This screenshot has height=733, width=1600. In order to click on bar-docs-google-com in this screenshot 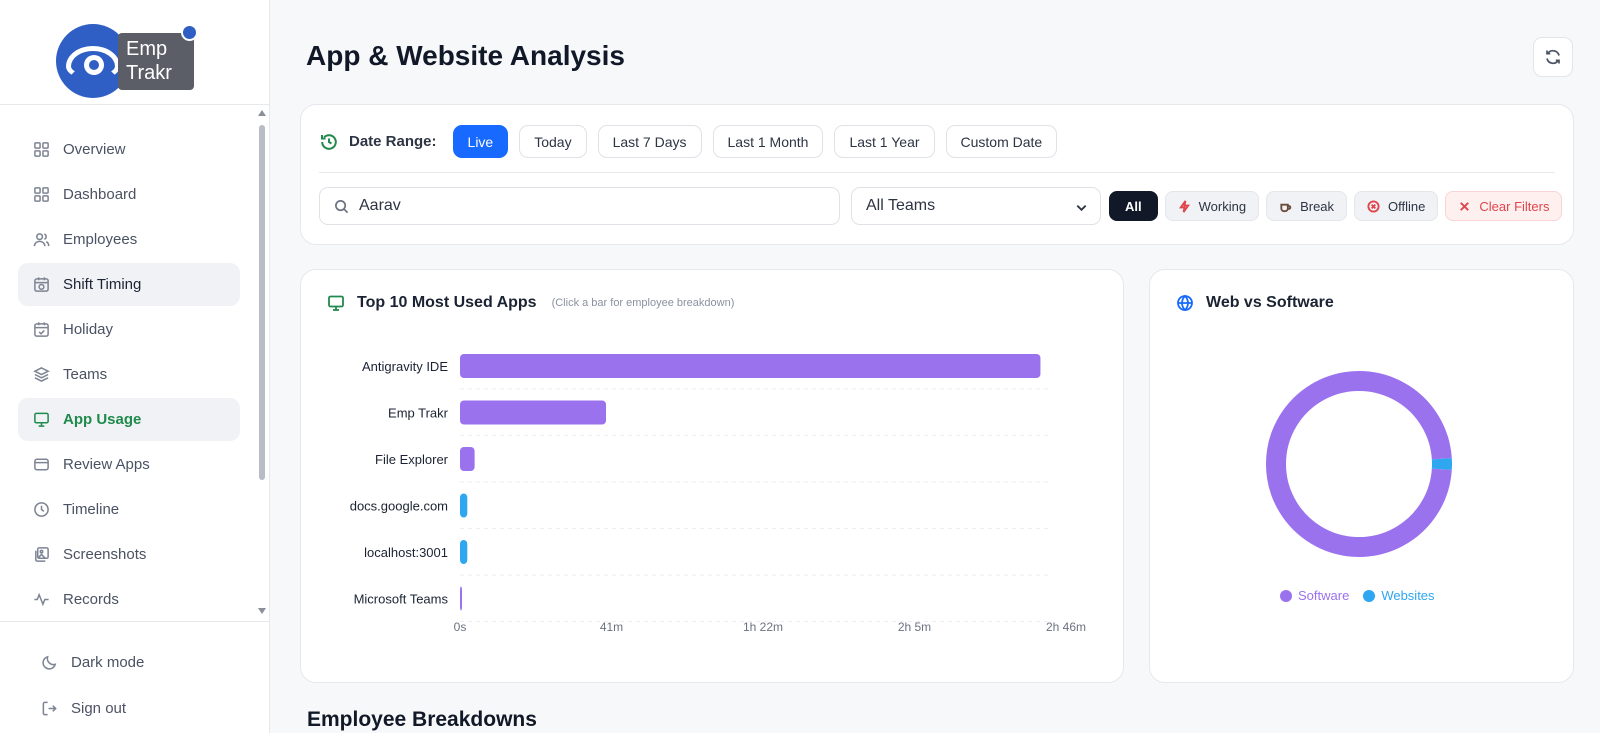, I will do `click(464, 505)`.